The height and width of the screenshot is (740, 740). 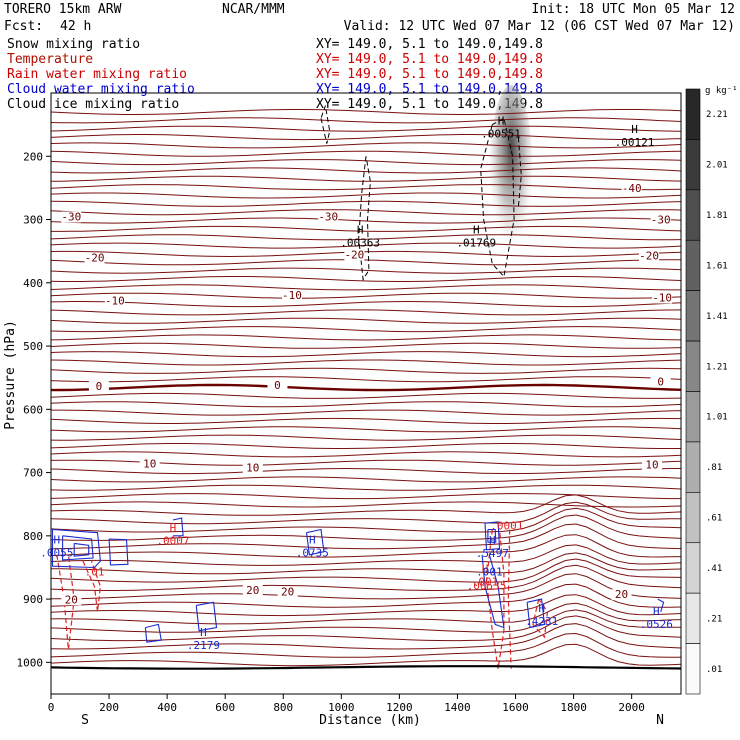 What do you see at coordinates (85, 720) in the screenshot?
I see `south-end-label: S` at bounding box center [85, 720].